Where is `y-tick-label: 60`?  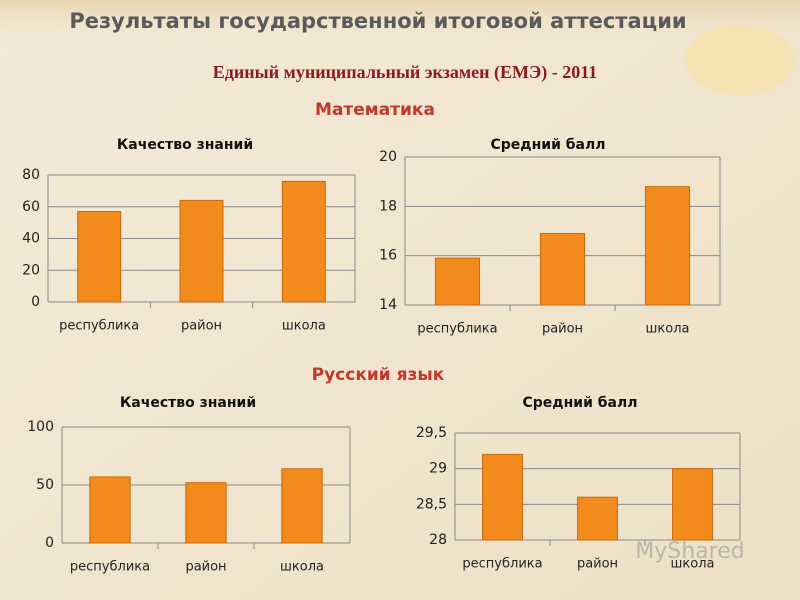 y-tick-label: 60 is located at coordinates (31, 207).